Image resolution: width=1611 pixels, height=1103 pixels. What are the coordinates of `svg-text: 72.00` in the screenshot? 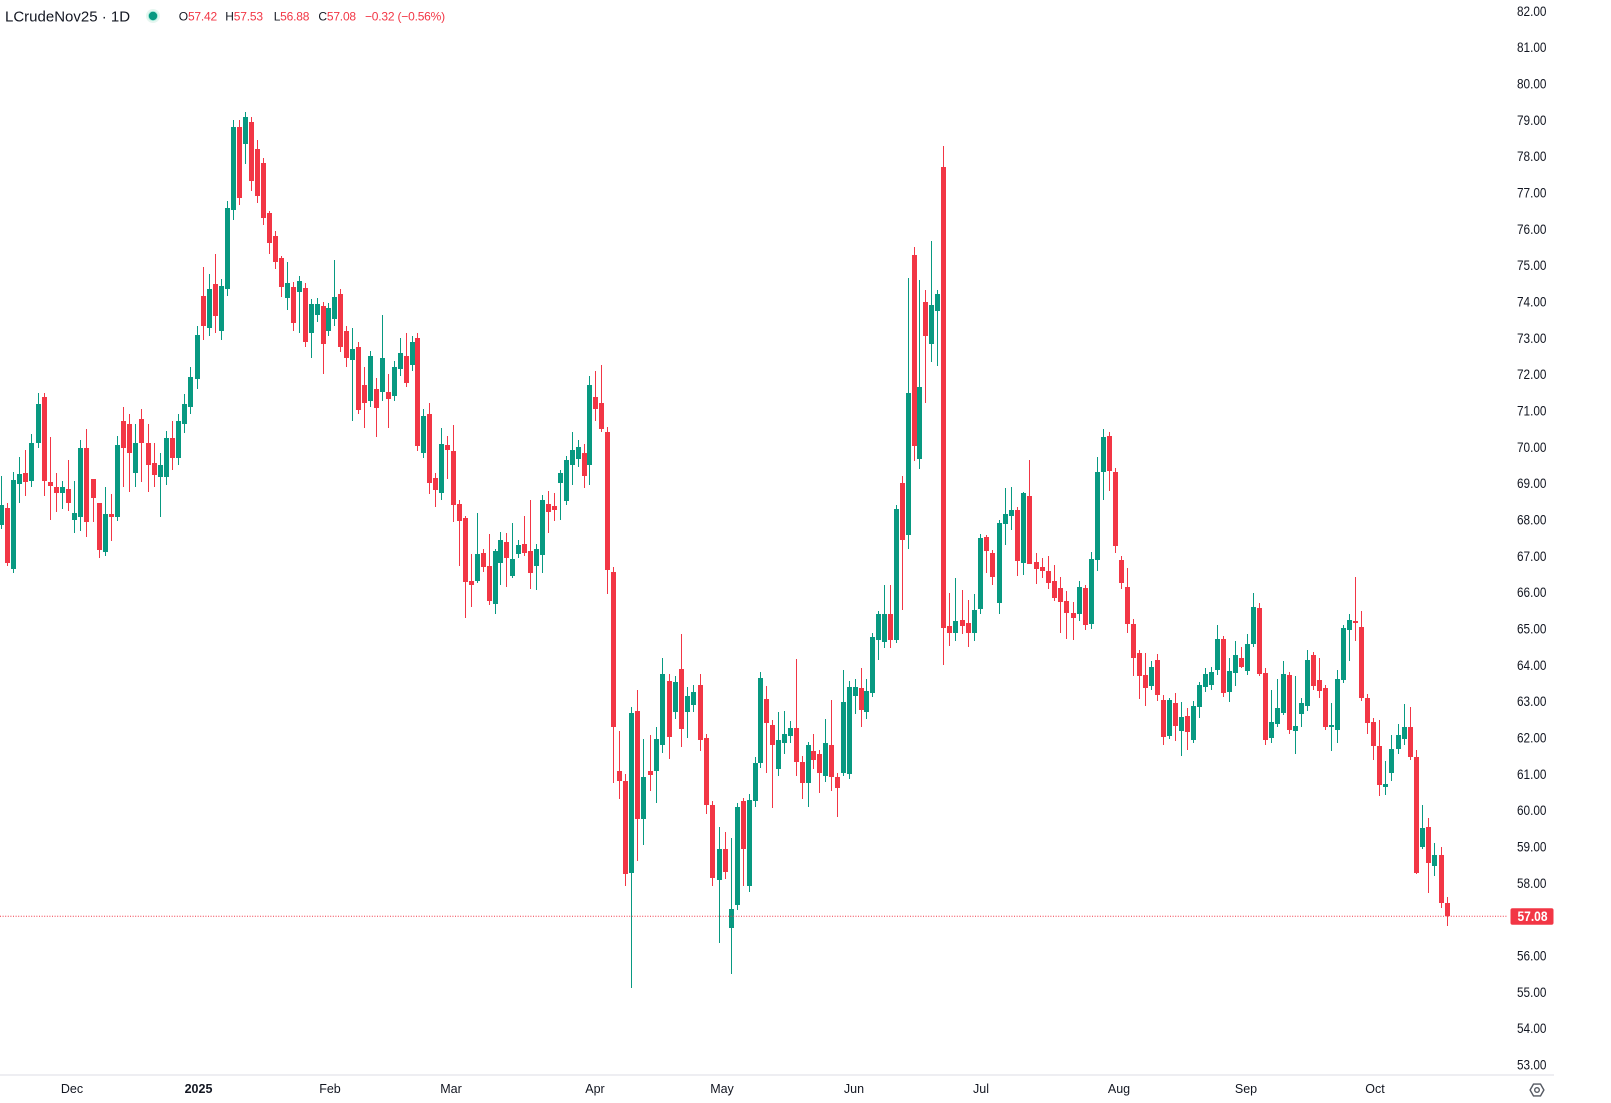 It's located at (1532, 374).